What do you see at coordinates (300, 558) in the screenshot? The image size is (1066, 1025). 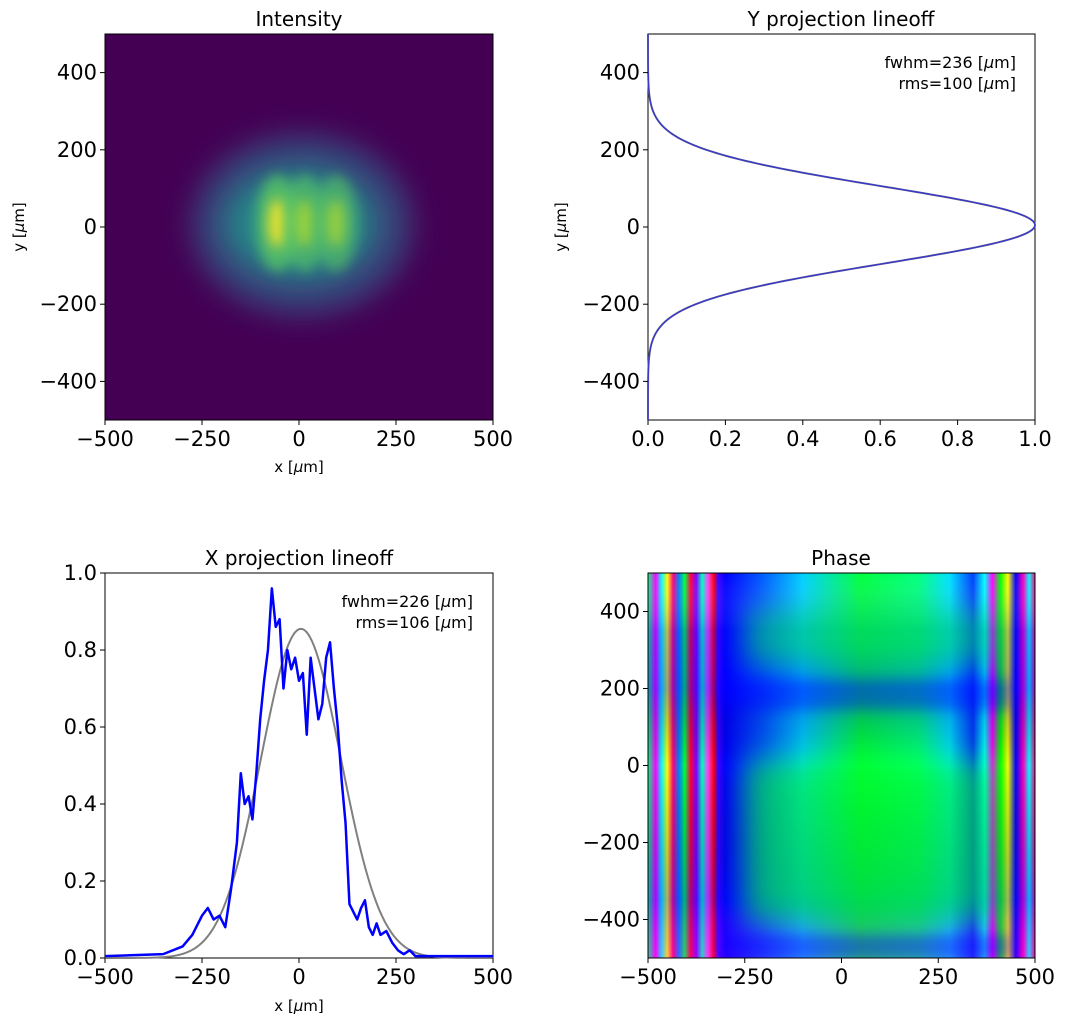 I see `x-projection-title: X projection lineoff` at bounding box center [300, 558].